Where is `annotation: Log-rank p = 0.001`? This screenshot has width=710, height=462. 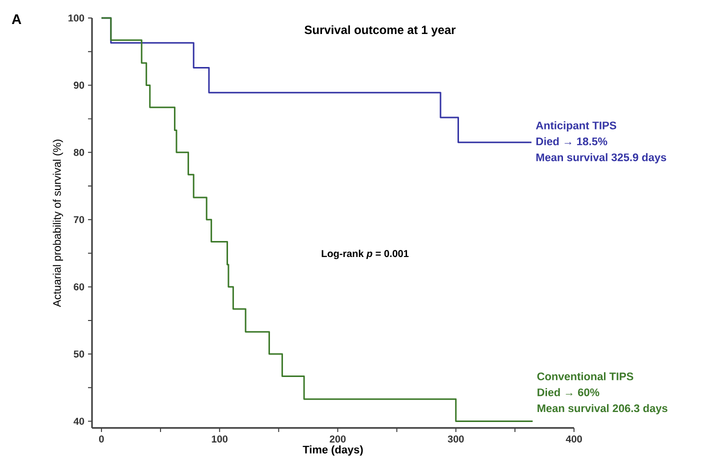 annotation: Log-rank p = 0.001 is located at coordinates (365, 255).